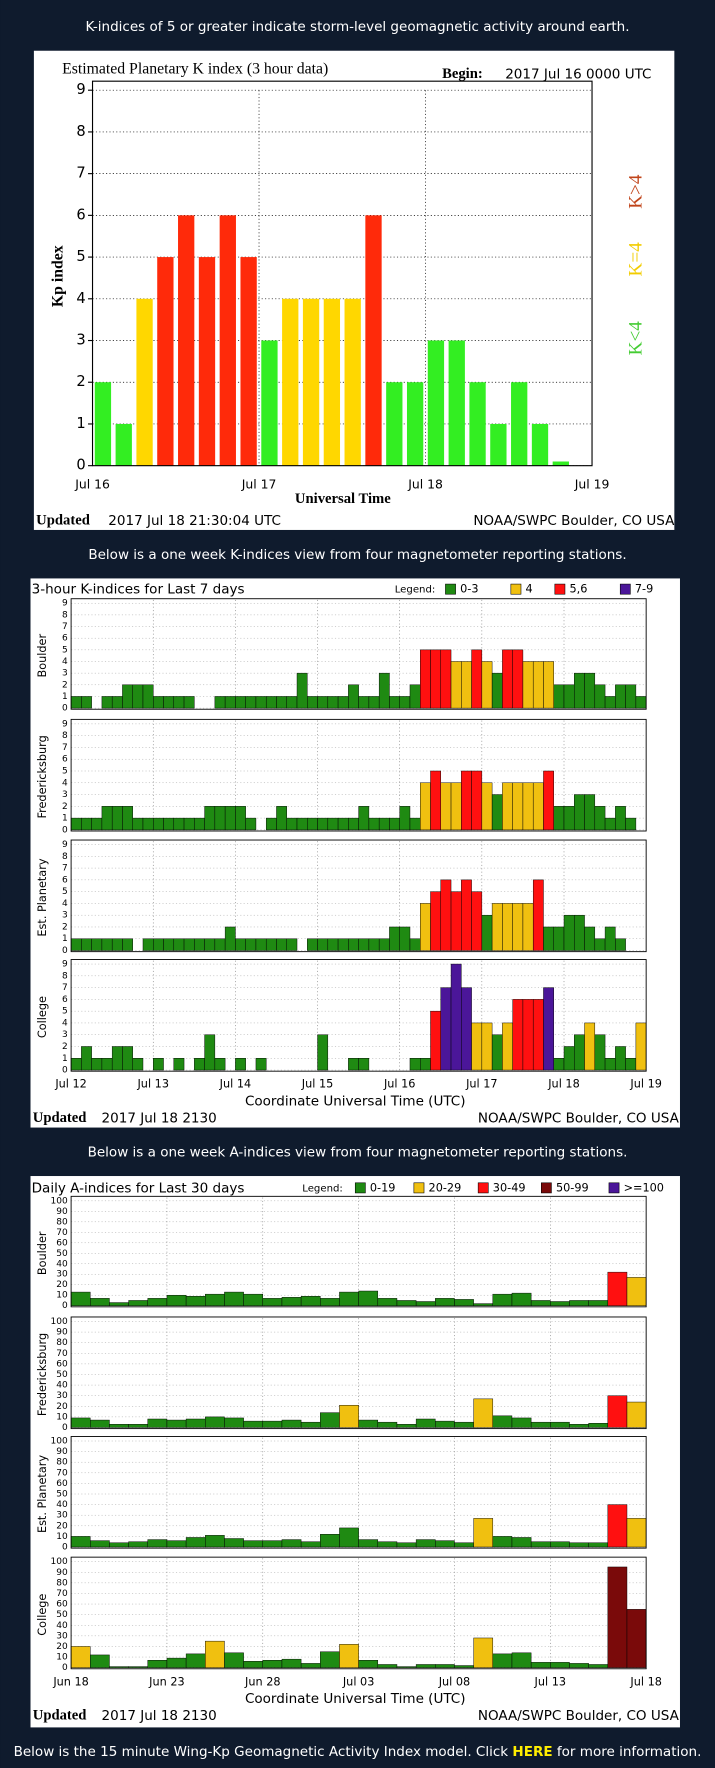 This screenshot has width=715, height=1768. Describe the element at coordinates (62, 1333) in the screenshot. I see `y-tick-label: 90` at that location.